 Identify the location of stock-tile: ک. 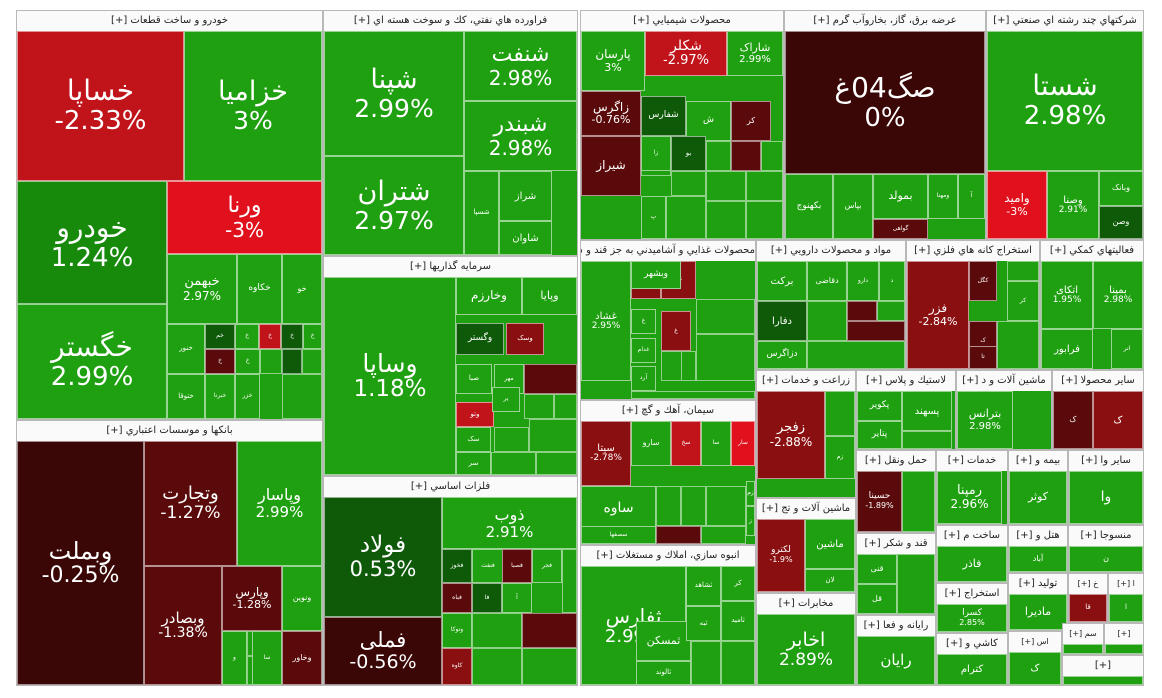
(1035, 668).